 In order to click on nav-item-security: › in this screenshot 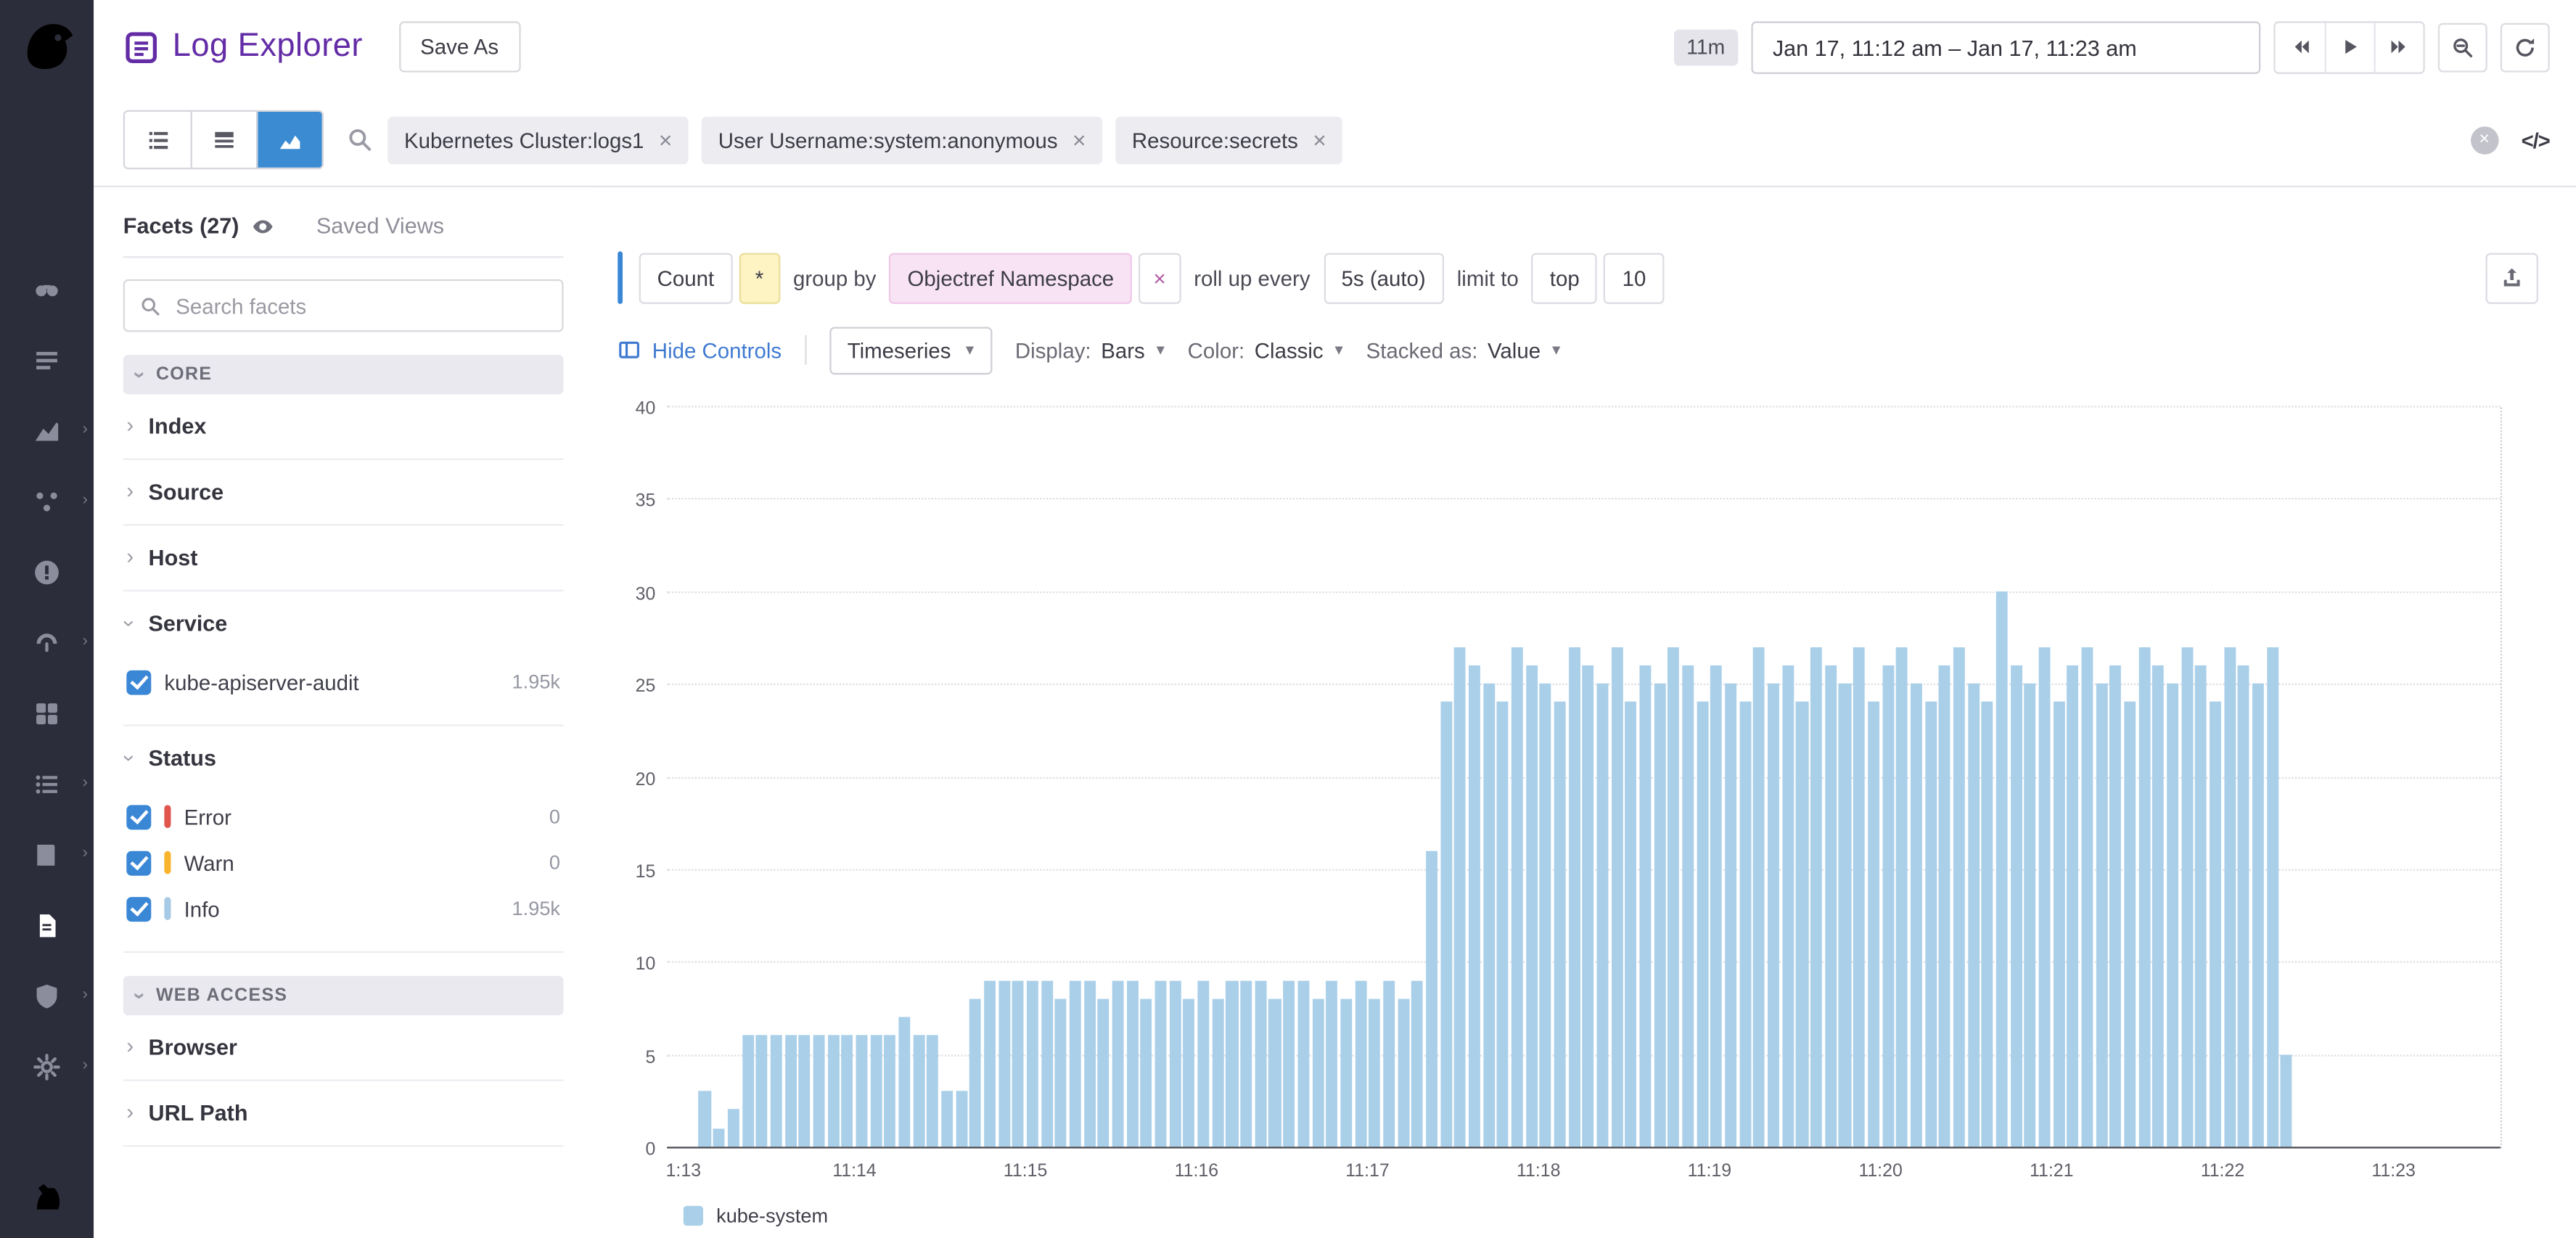, I will do `click(56, 996)`.